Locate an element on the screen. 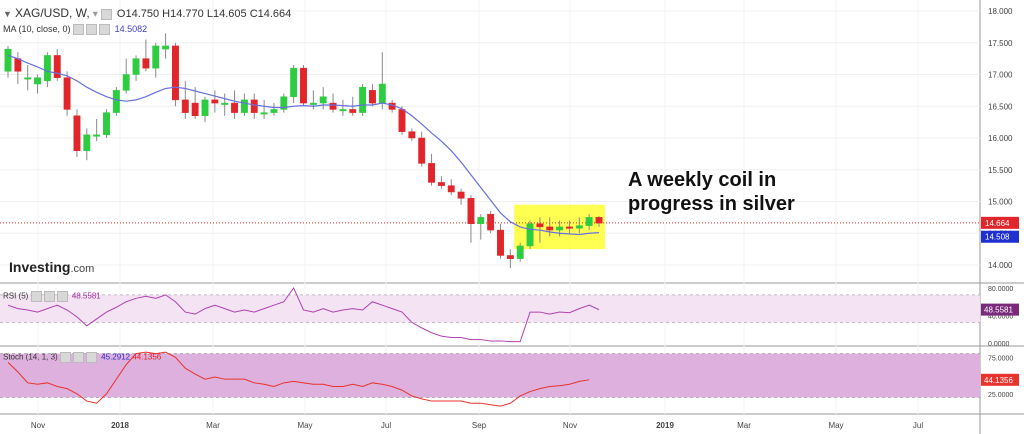 The width and height of the screenshot is (1024, 434). rsi-legend: RSI (5) 48.5581 is located at coordinates (52, 296).